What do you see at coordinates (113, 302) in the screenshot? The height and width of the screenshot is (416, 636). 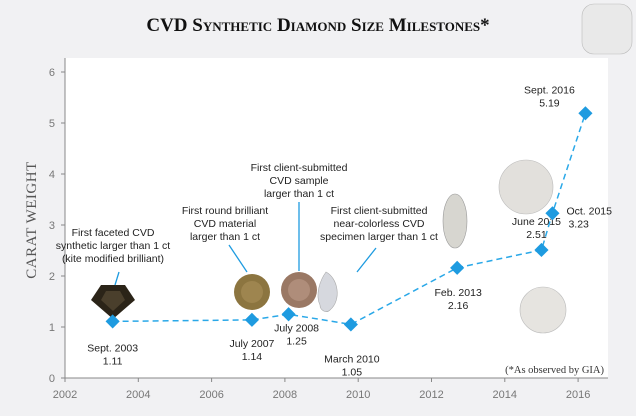 I see `kite-diamond-image` at bounding box center [113, 302].